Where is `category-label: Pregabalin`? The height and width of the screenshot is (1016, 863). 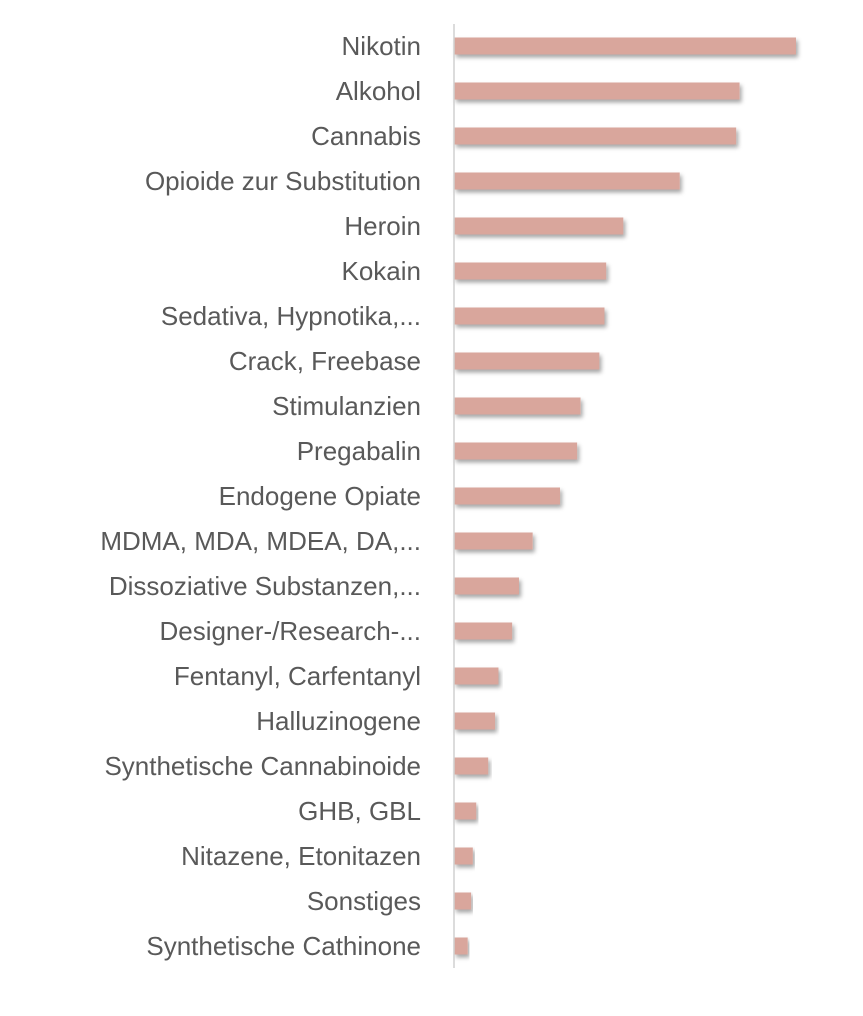 category-label: Pregabalin is located at coordinates (359, 451).